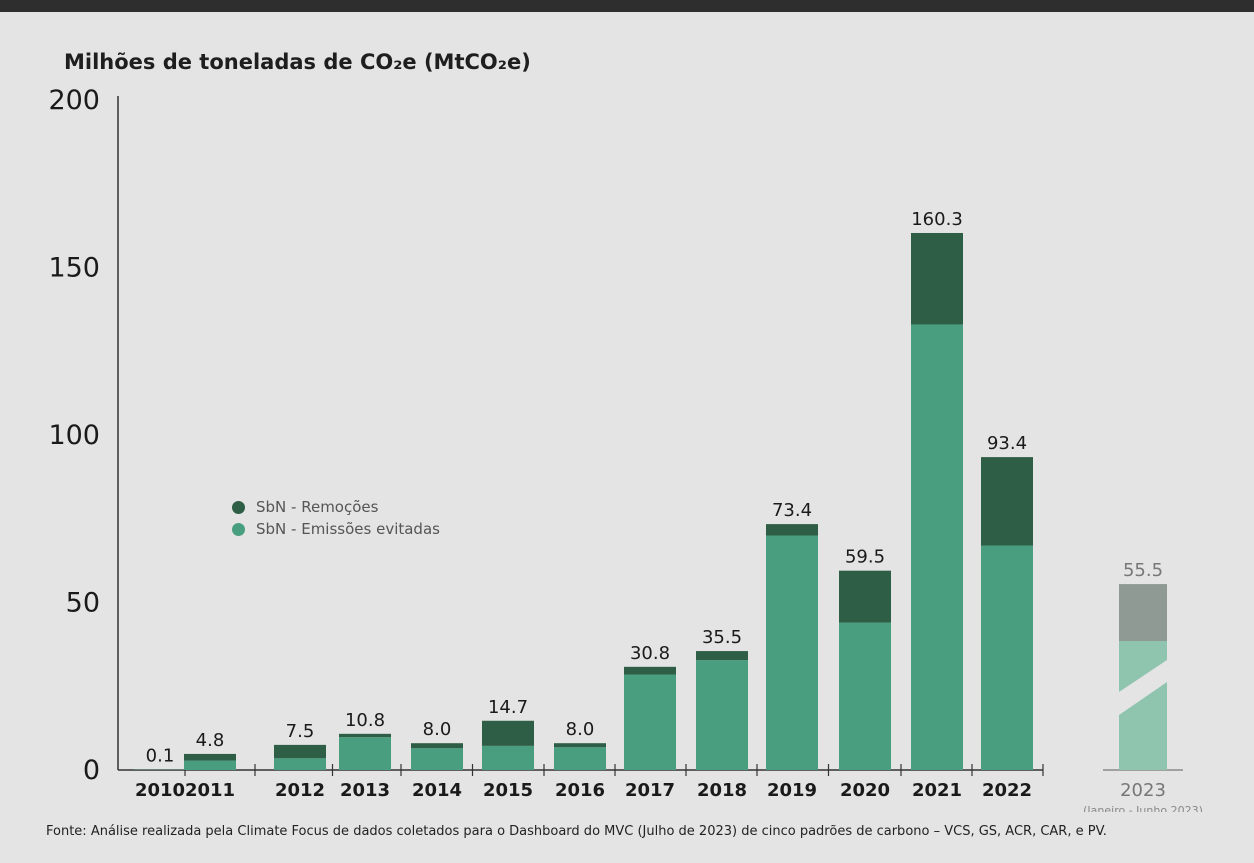 This screenshot has width=1254, height=863. What do you see at coordinates (437, 790) in the screenshot?
I see `x-tick-label-2014: 2014` at bounding box center [437, 790].